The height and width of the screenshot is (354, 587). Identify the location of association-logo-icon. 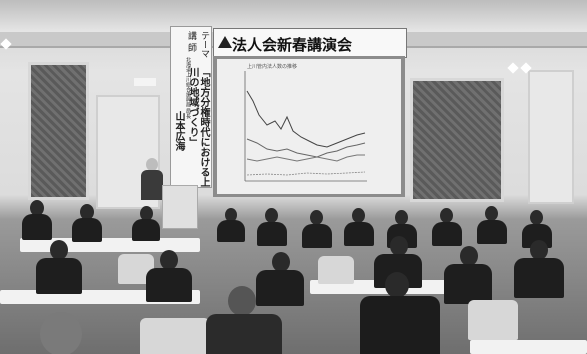
(225, 42).